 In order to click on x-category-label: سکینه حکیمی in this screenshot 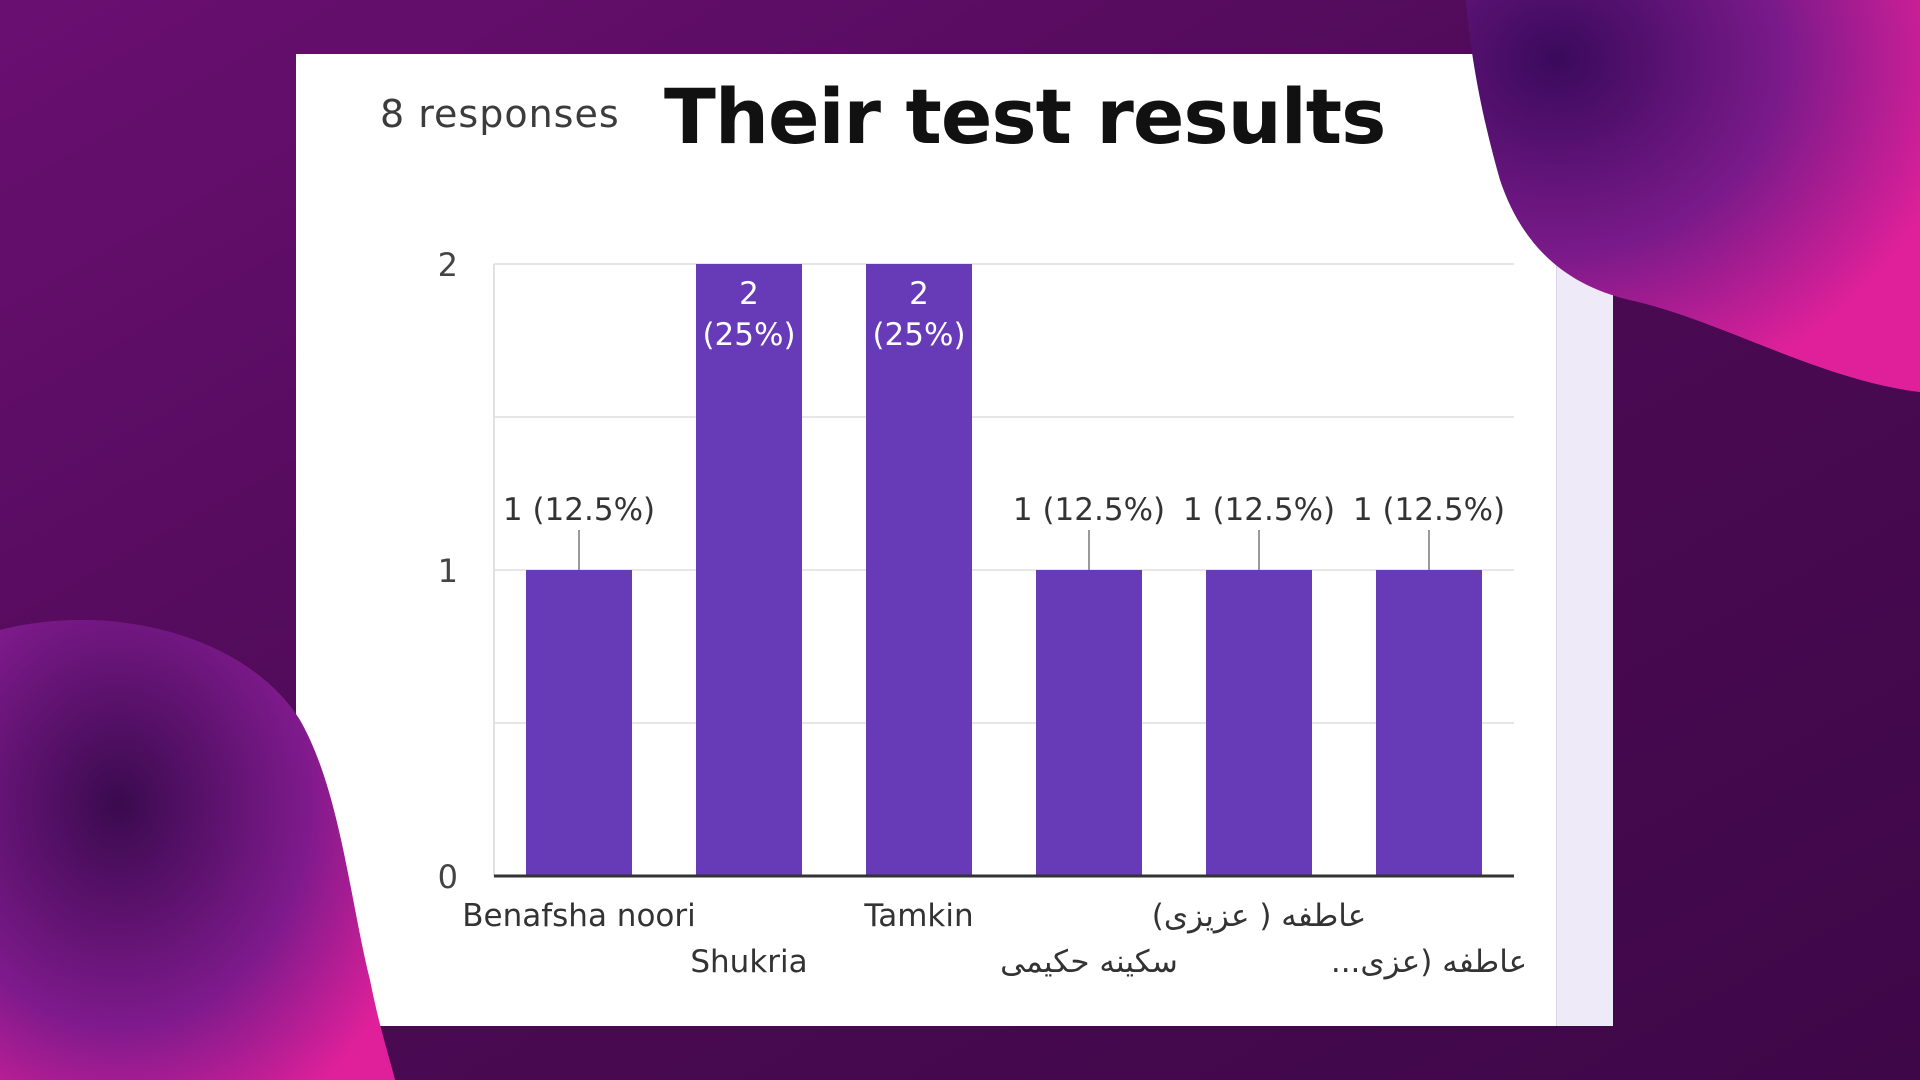, I will do `click(1089, 962)`.